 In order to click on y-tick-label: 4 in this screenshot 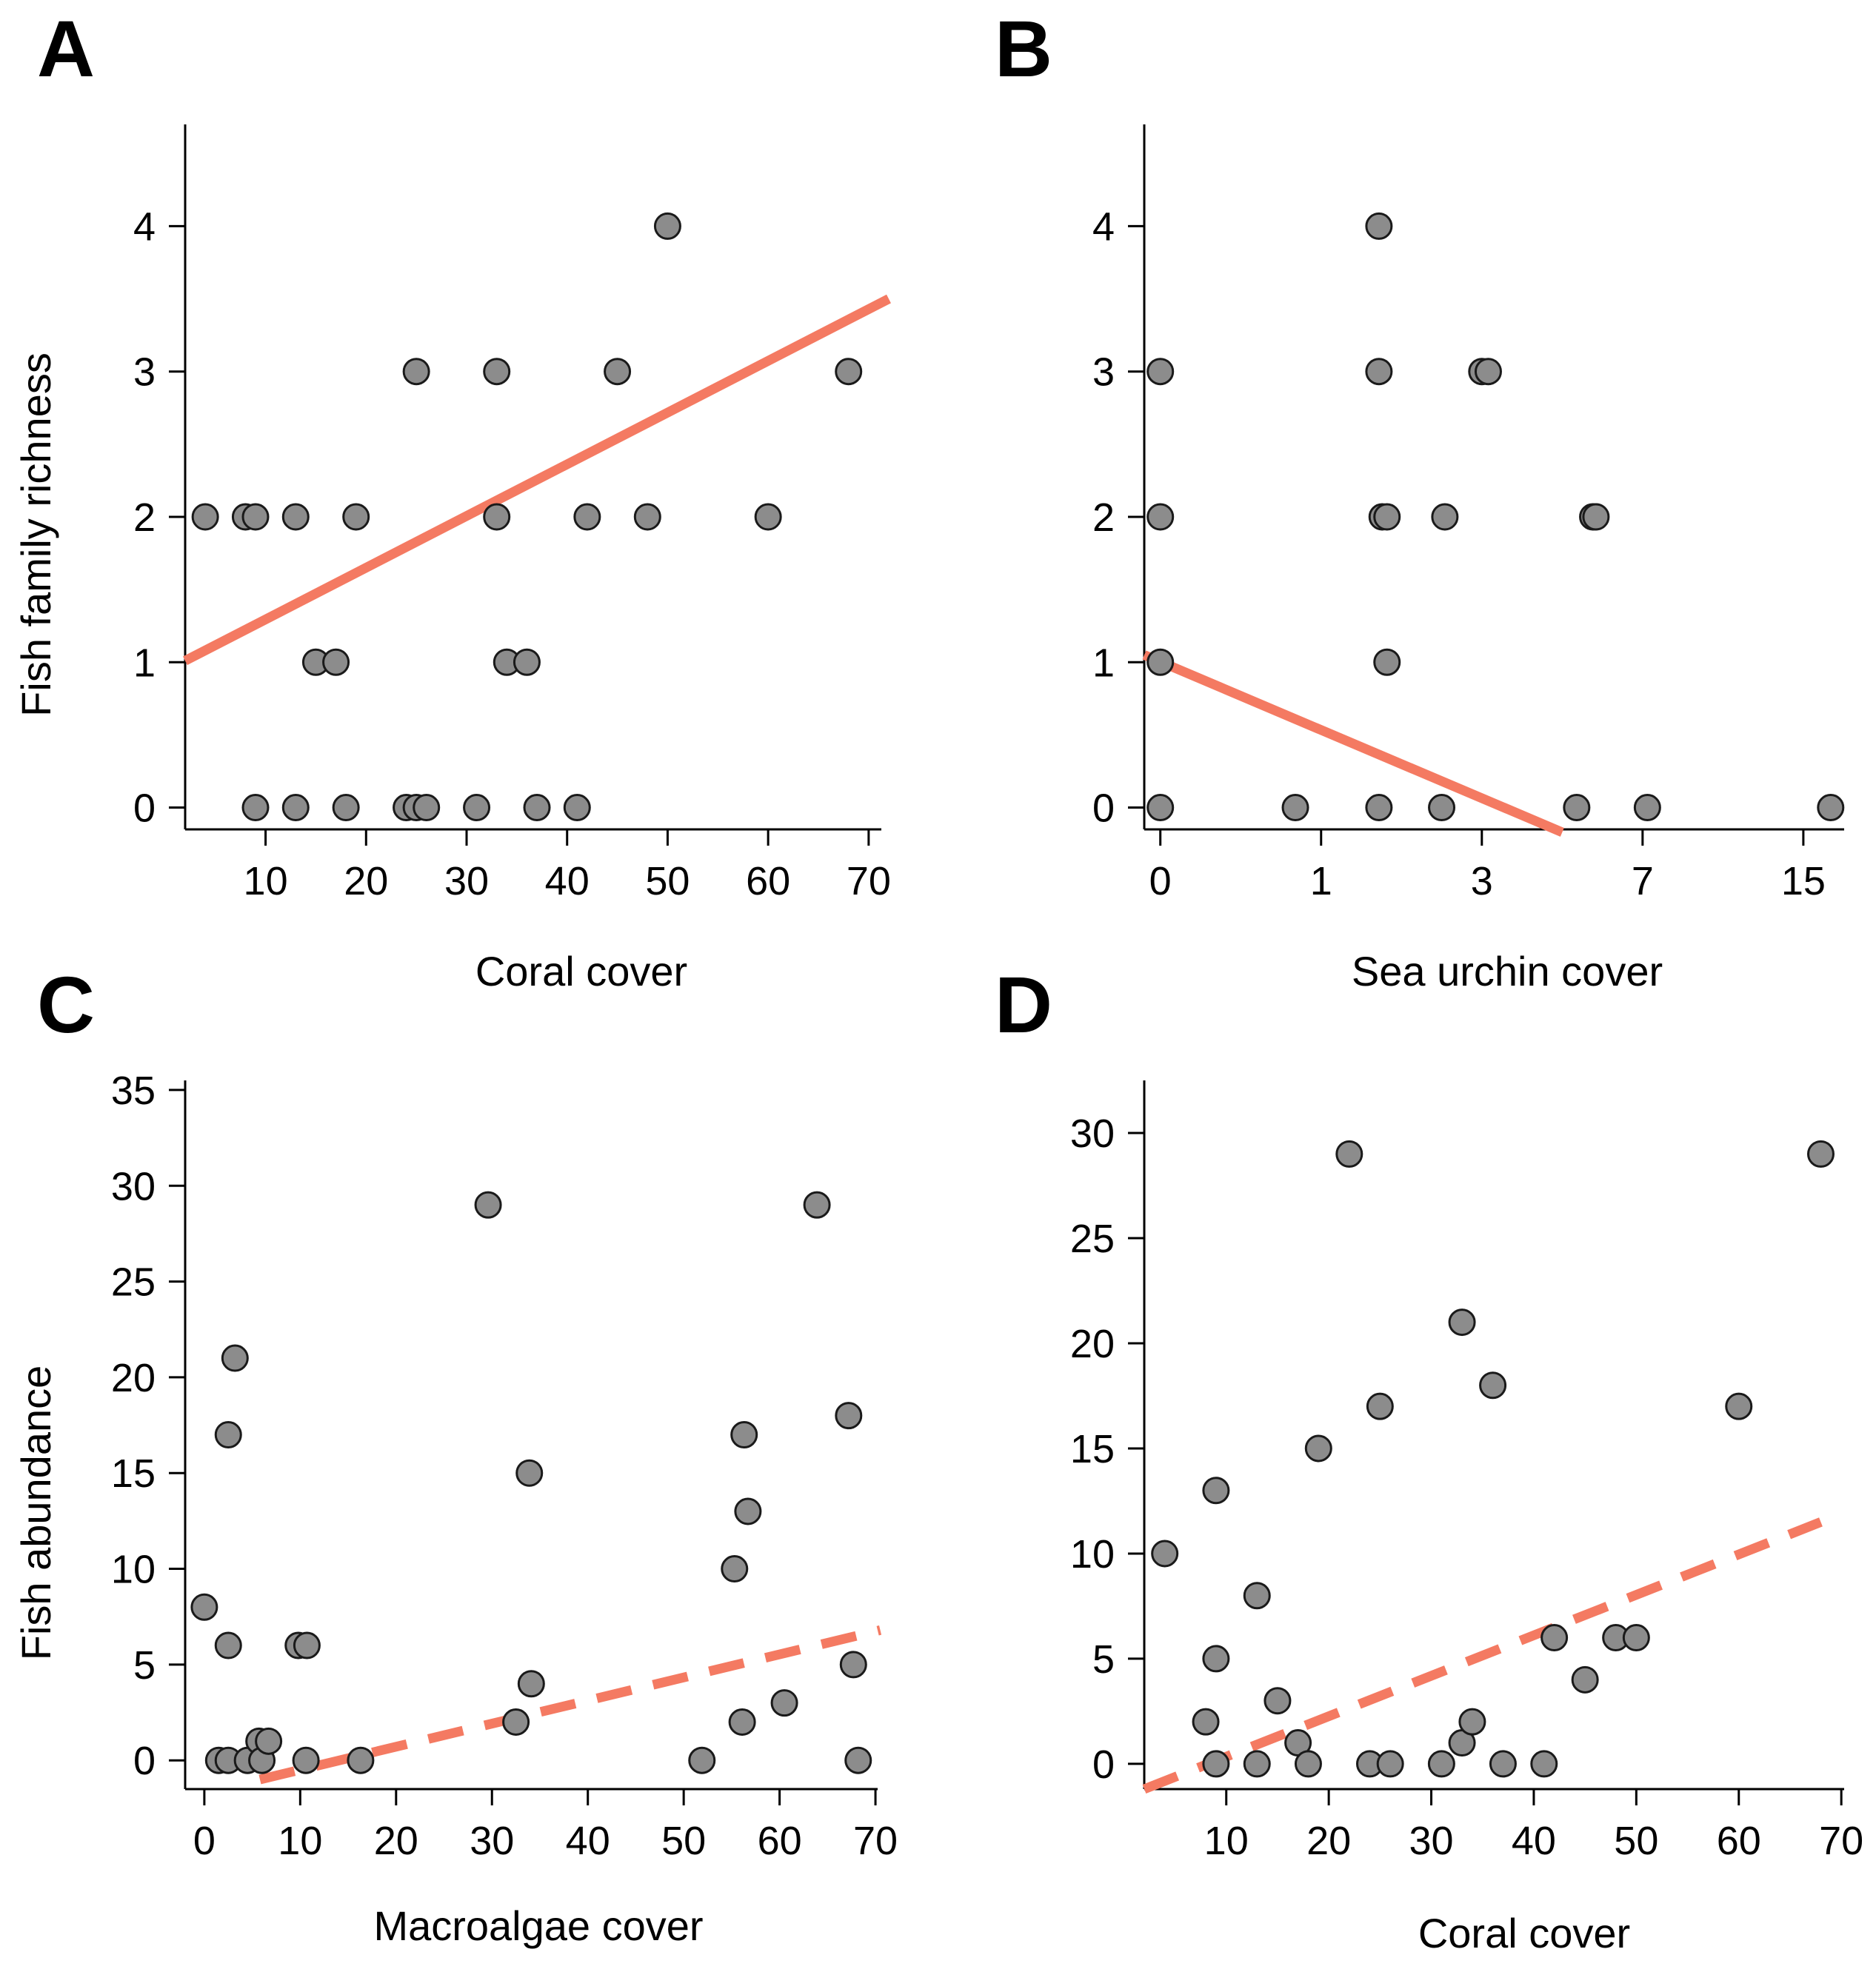, I will do `click(144, 226)`.